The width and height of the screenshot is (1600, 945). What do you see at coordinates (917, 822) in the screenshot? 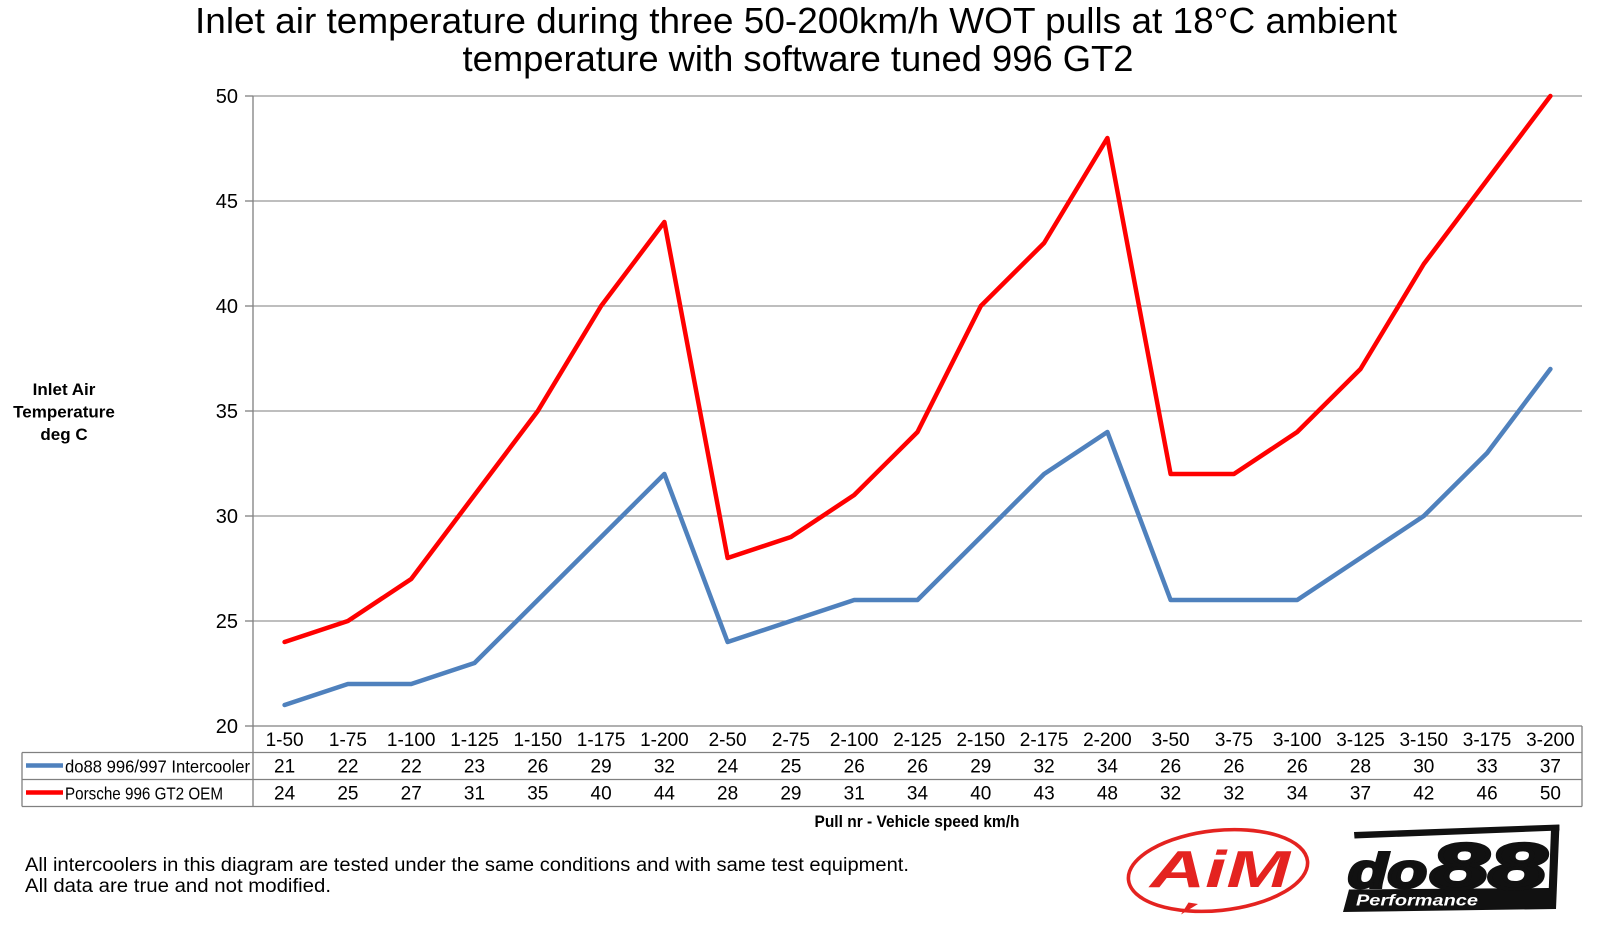
I see `svg-text: Pull nr - Vehicle speed km/h` at bounding box center [917, 822].